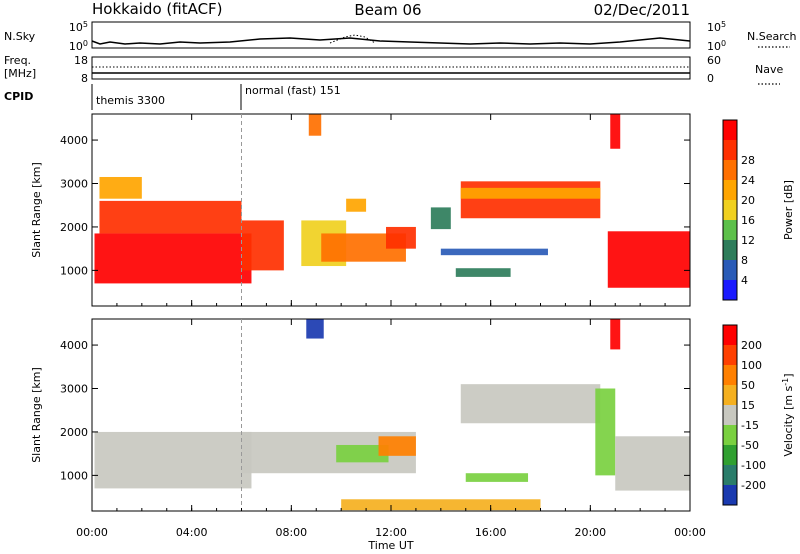 Image resolution: width=800 pixels, height=554 pixels. What do you see at coordinates (130, 100) in the screenshot?
I see `cpid-mode-1: themis 3300` at bounding box center [130, 100].